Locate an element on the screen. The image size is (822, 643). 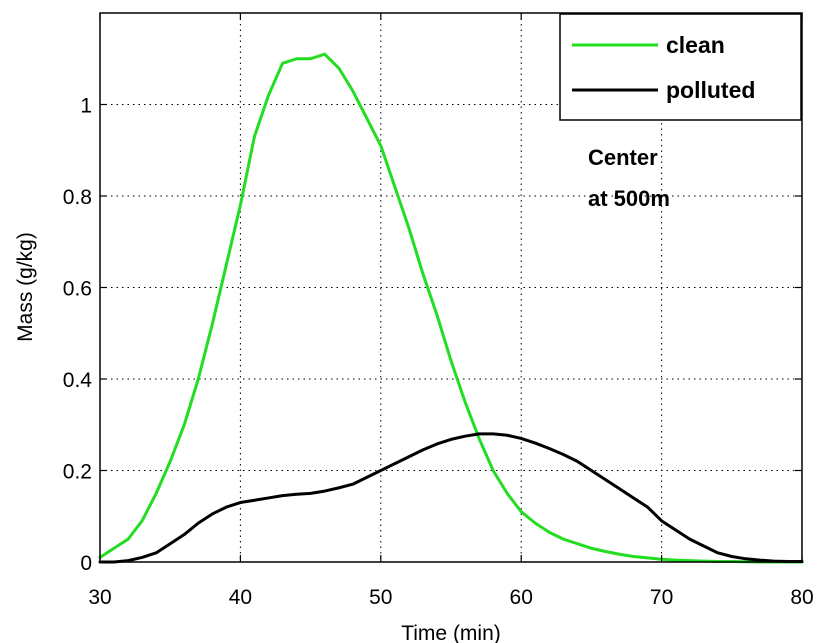
x-tick-label: 70 is located at coordinates (661, 597).